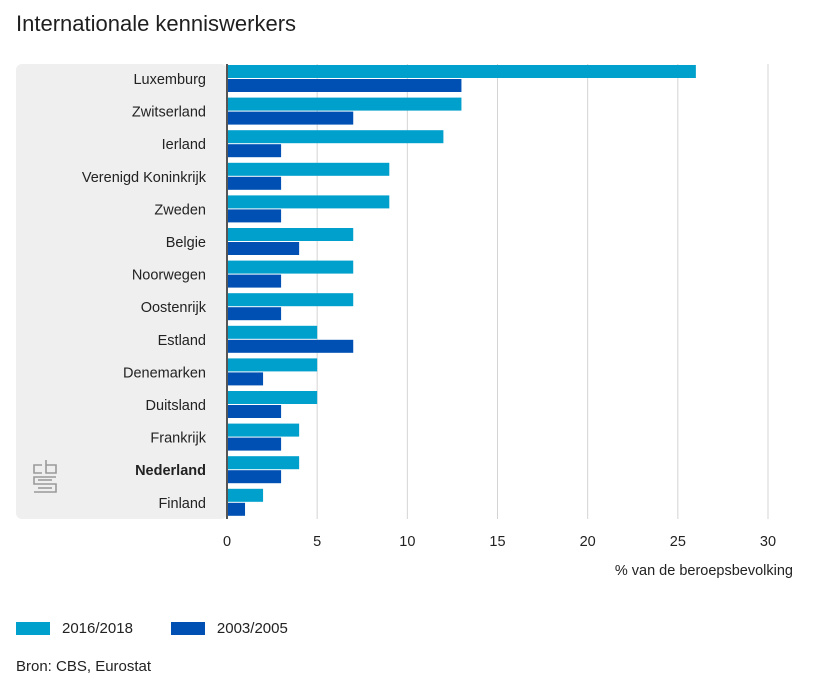 The image size is (830, 692). I want to click on legend-label: 2016/2018, so click(97, 628).